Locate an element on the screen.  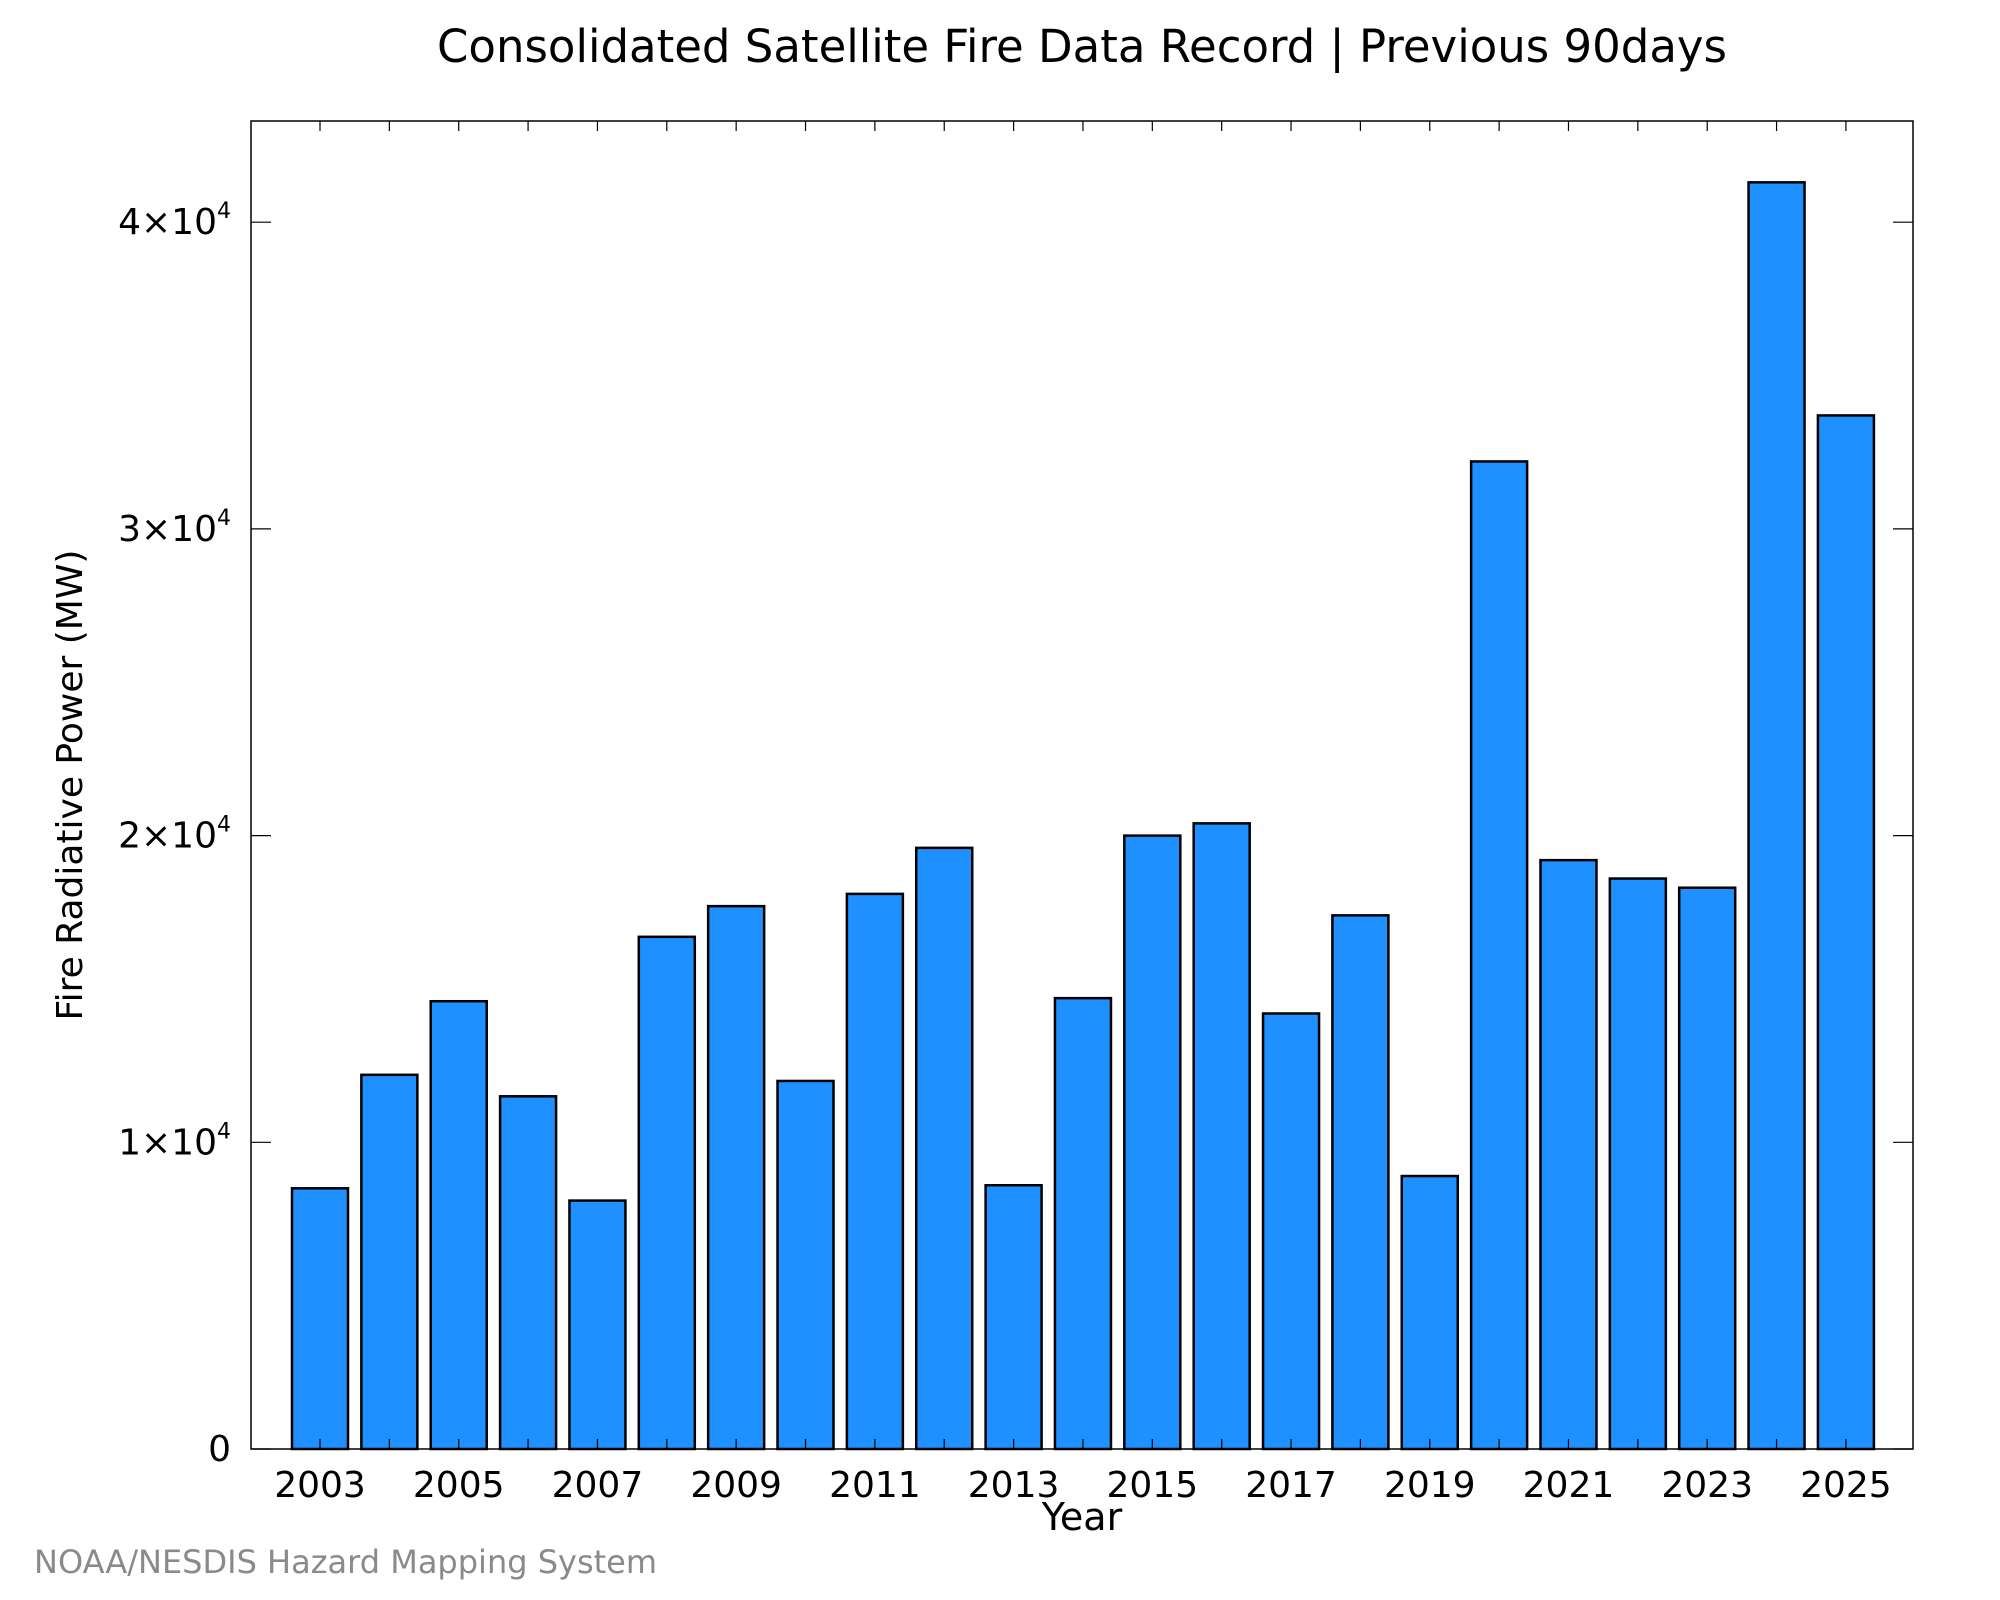
x-tick-label: 2003 is located at coordinates (320, 1485).